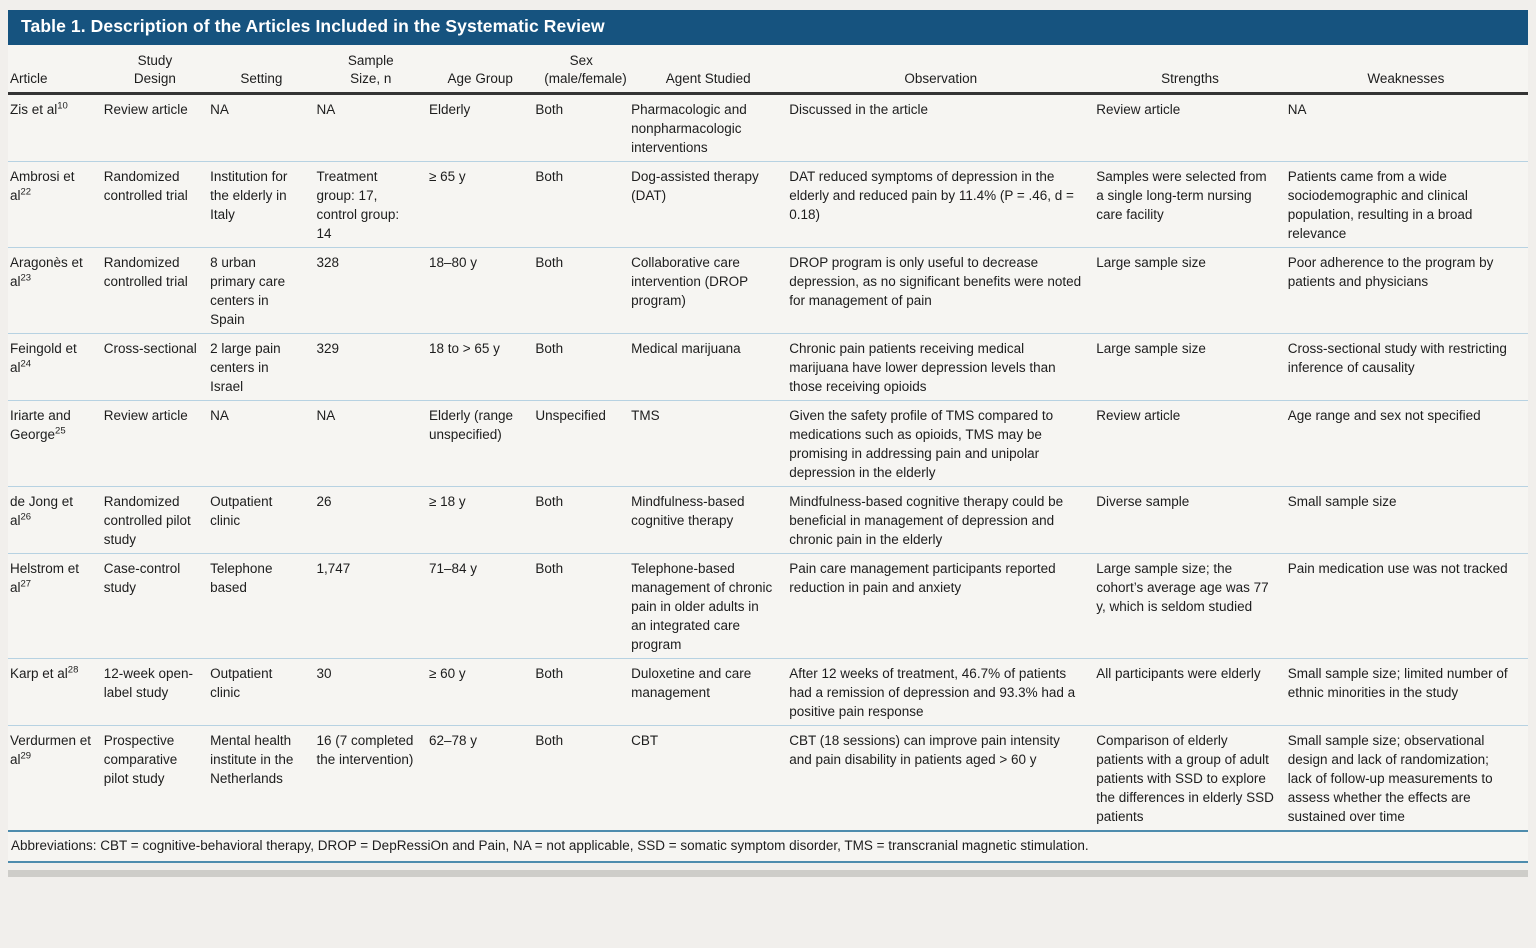 This screenshot has width=1536, height=948. I want to click on cell-age-group: Elderly (range unspecified), so click(471, 425).